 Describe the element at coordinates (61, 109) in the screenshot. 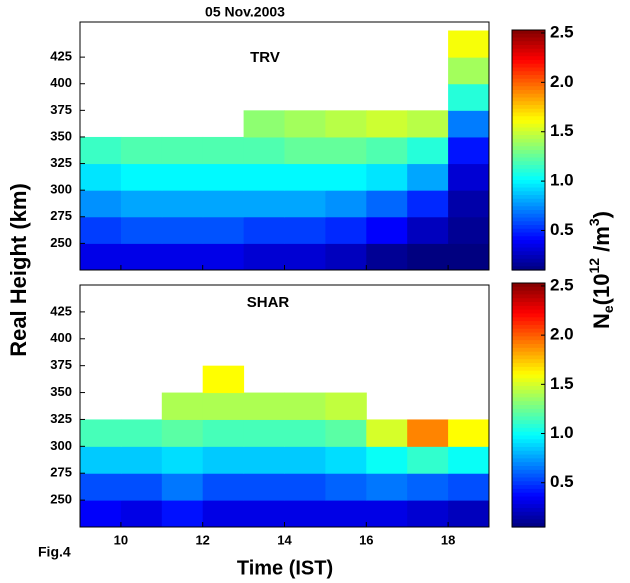

I see `y-tick-label: 375` at that location.